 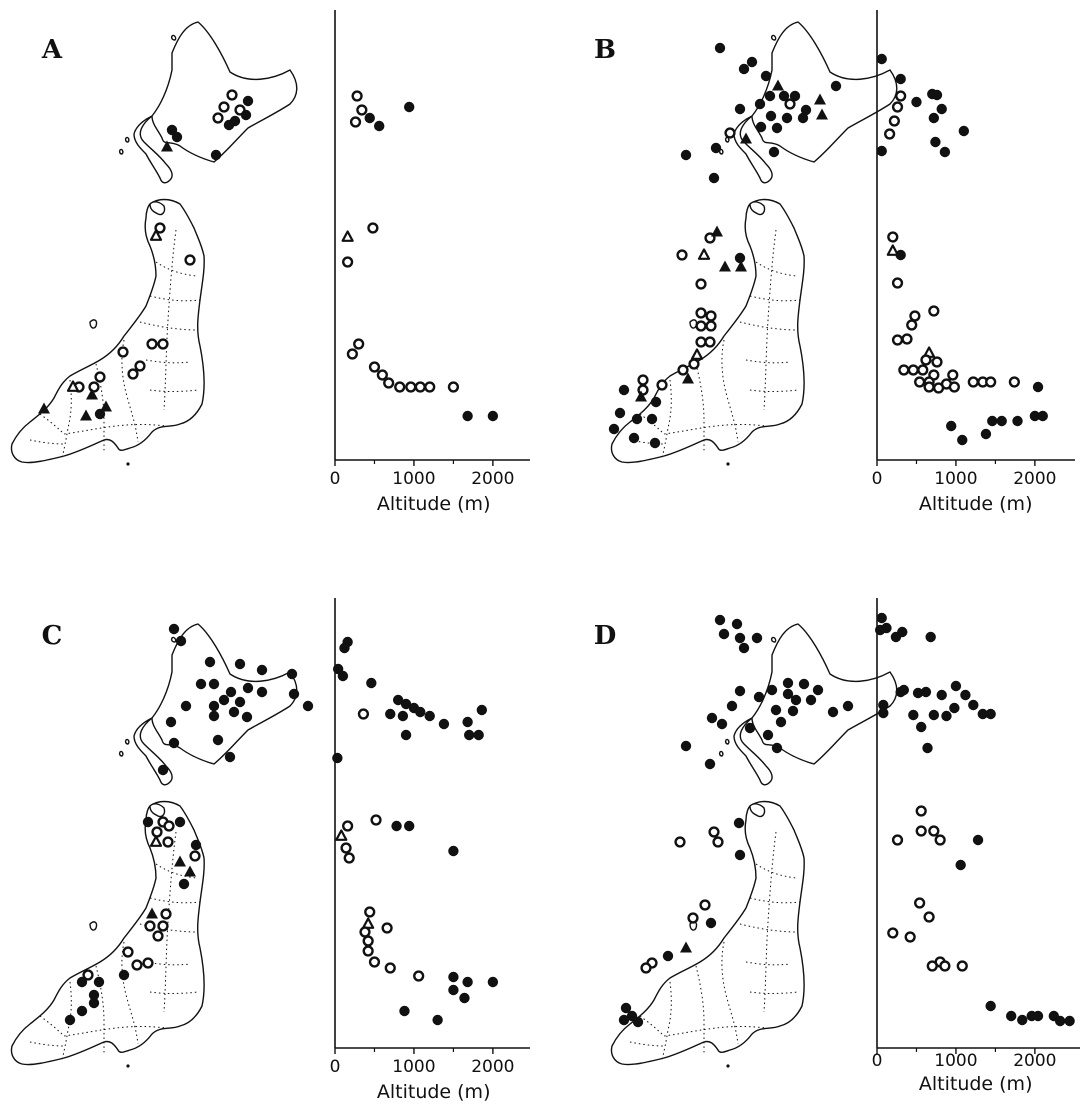 I want to click on x-axis-title: Altitude (m), so click(x=976, y=504).